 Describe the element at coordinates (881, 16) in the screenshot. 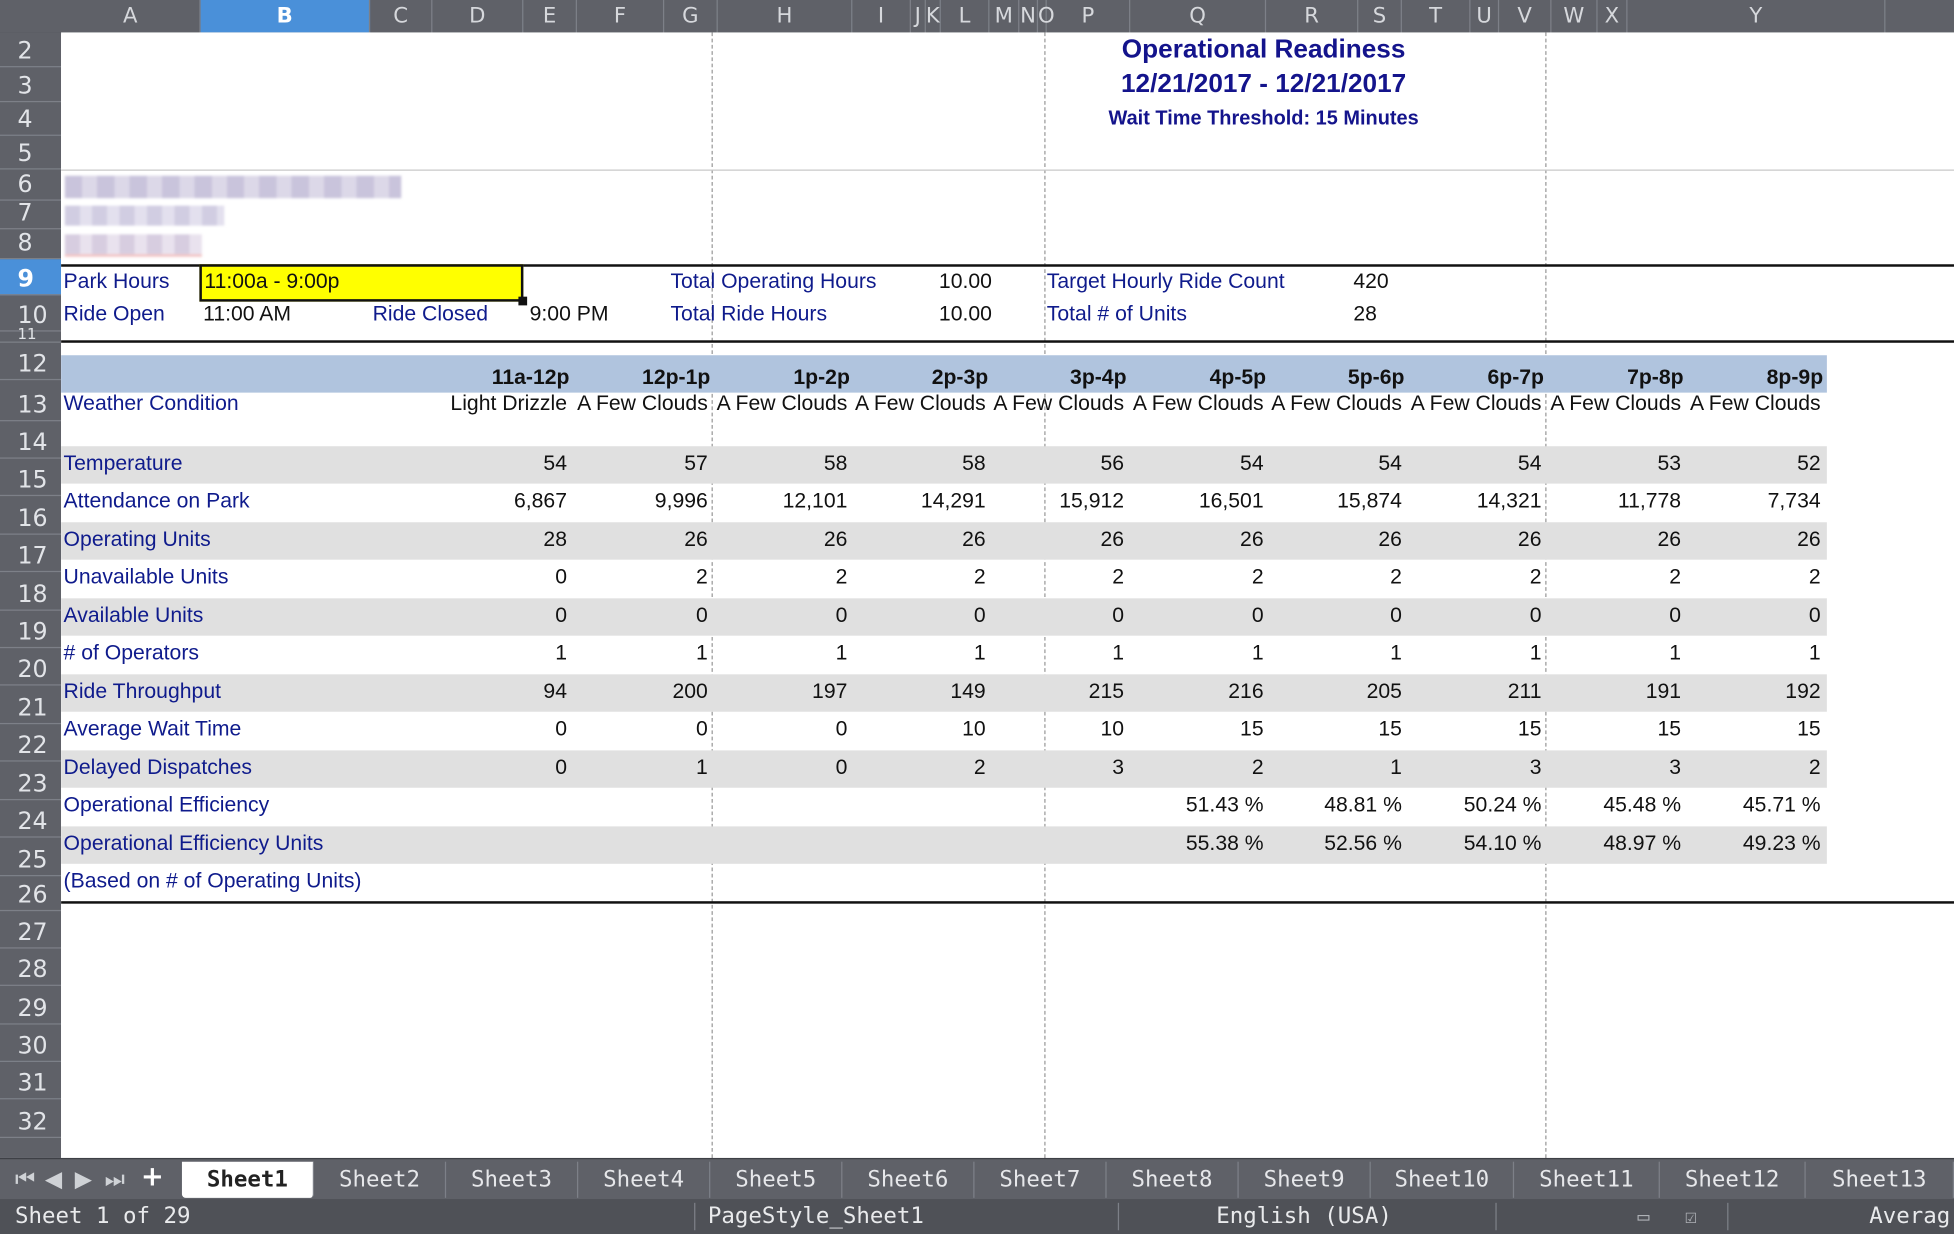

I see `column-header-i: I` at that location.